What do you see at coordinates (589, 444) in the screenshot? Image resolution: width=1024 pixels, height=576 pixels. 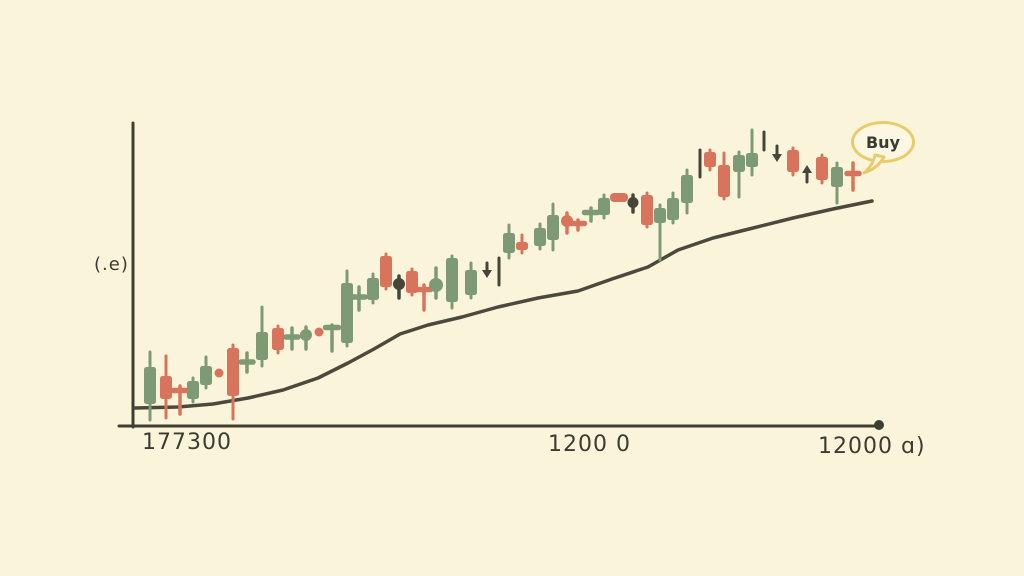 I see `x-tick-label-middle: 1200 0` at bounding box center [589, 444].